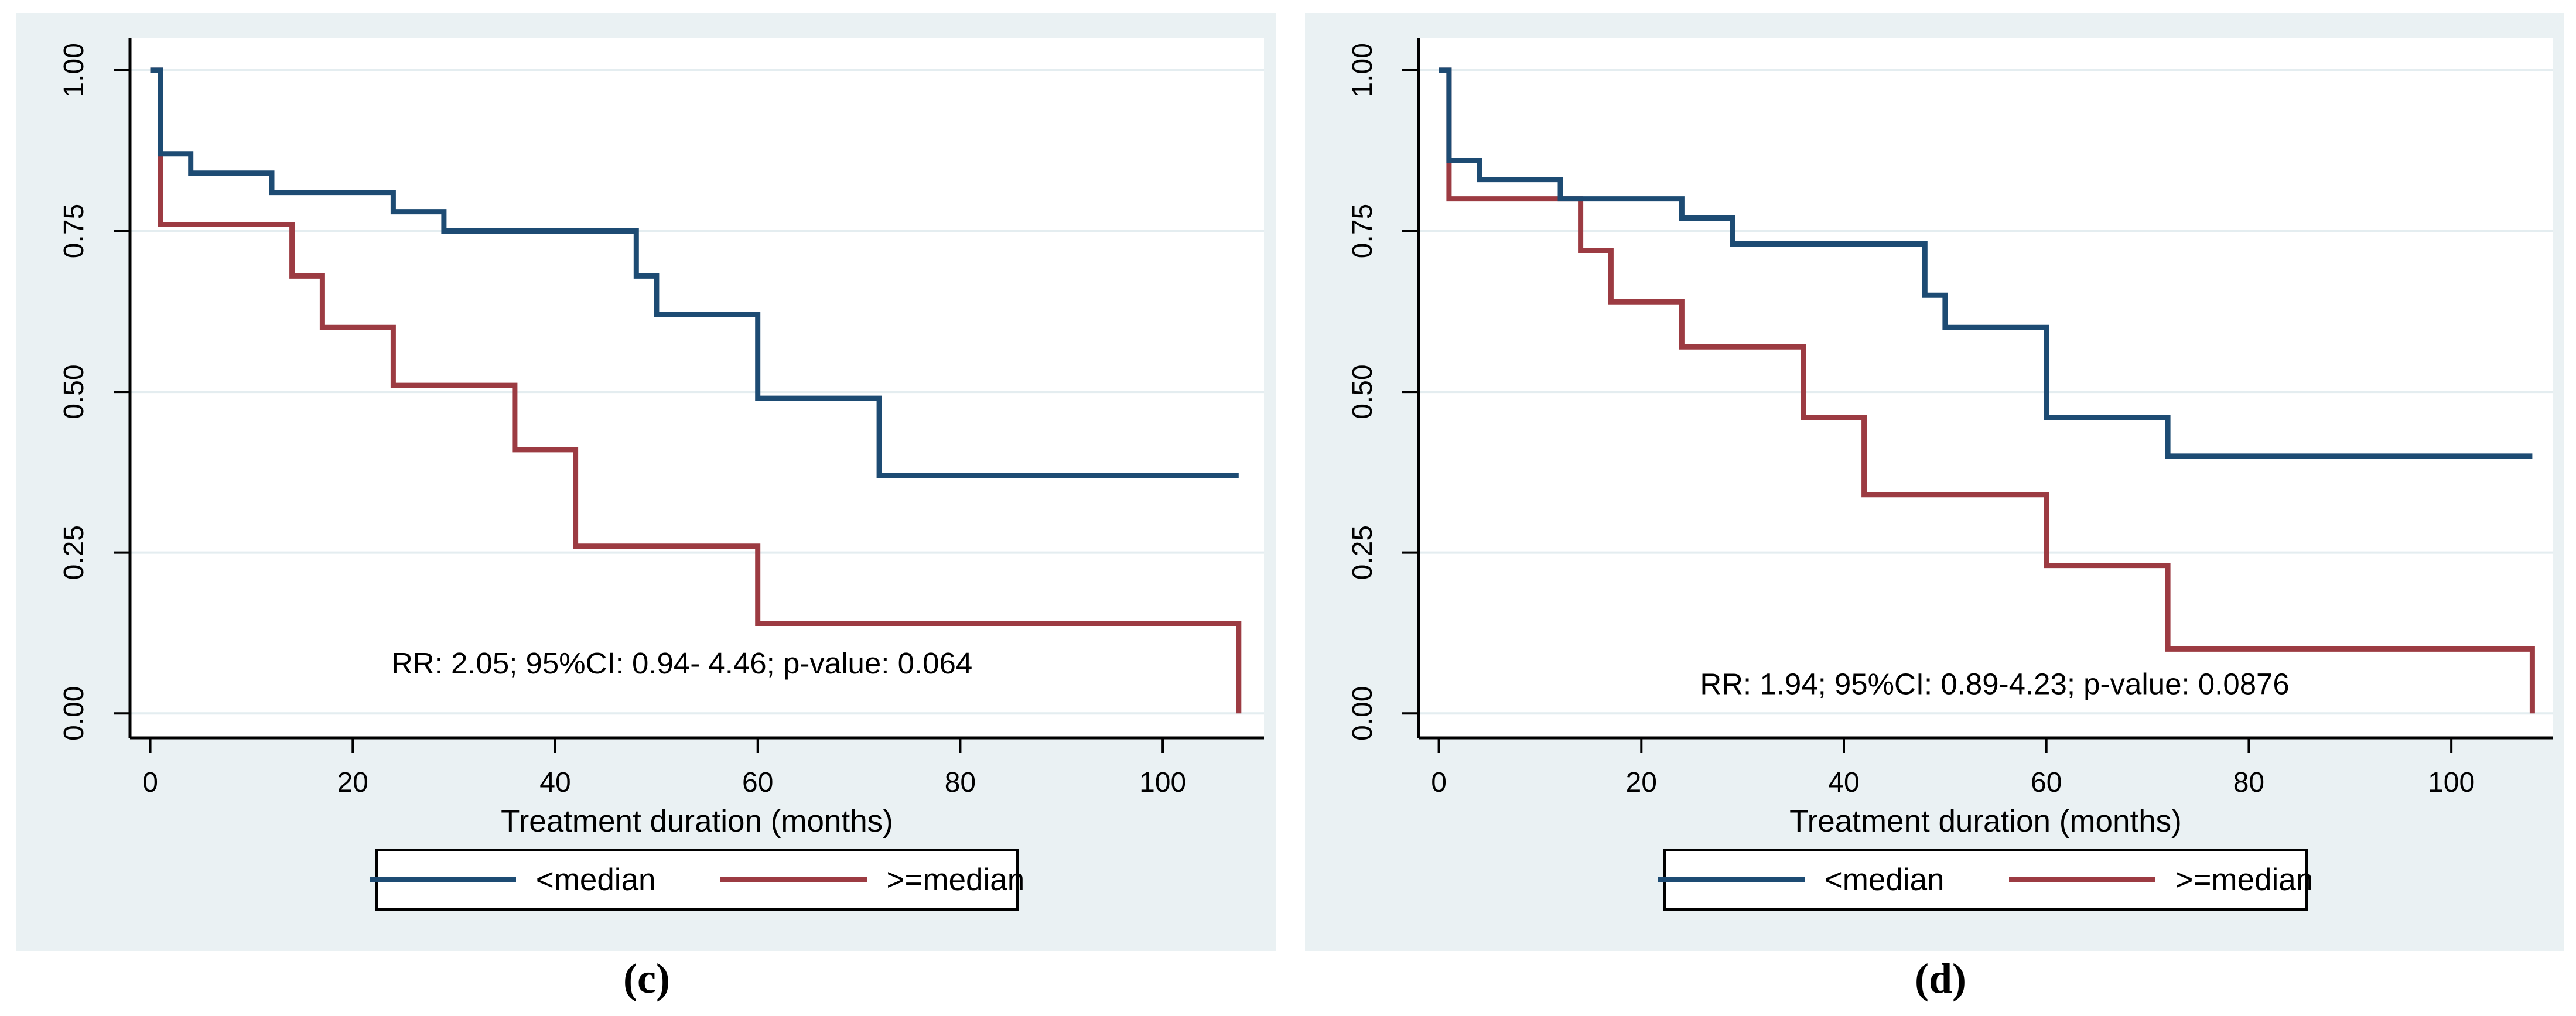 This screenshot has width=2576, height=1016. I want to click on legend-right: <median >=median, so click(1985, 880).